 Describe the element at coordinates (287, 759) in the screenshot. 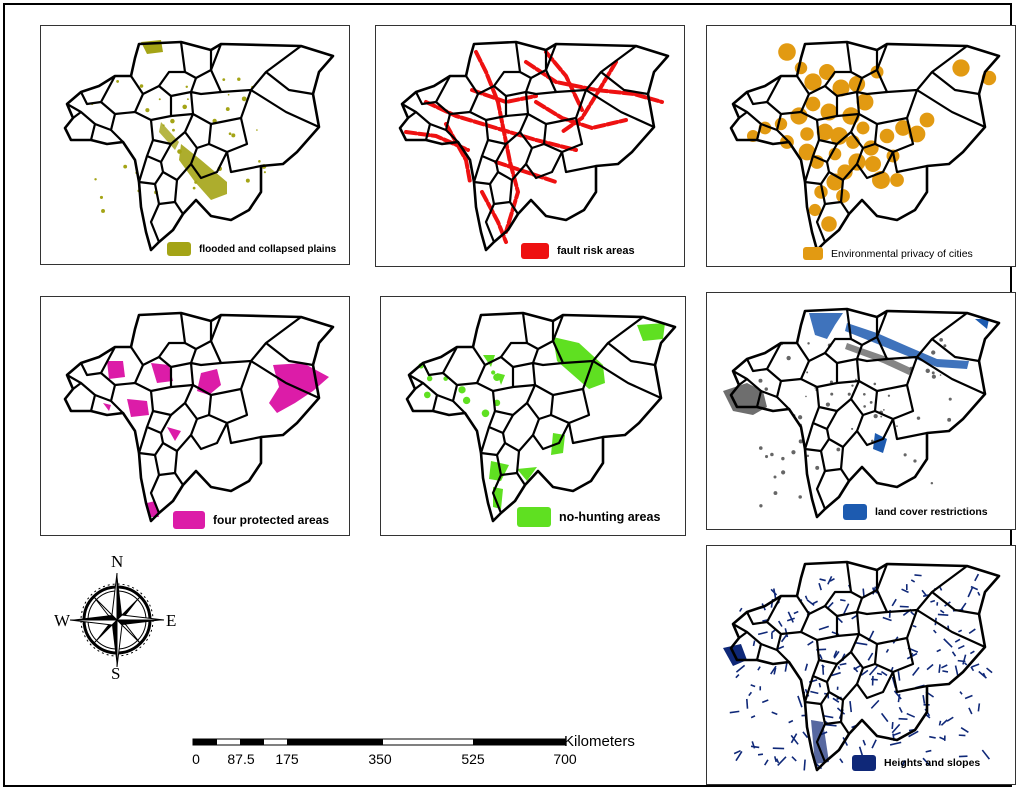

I see `scale-tick-label: 175` at that location.